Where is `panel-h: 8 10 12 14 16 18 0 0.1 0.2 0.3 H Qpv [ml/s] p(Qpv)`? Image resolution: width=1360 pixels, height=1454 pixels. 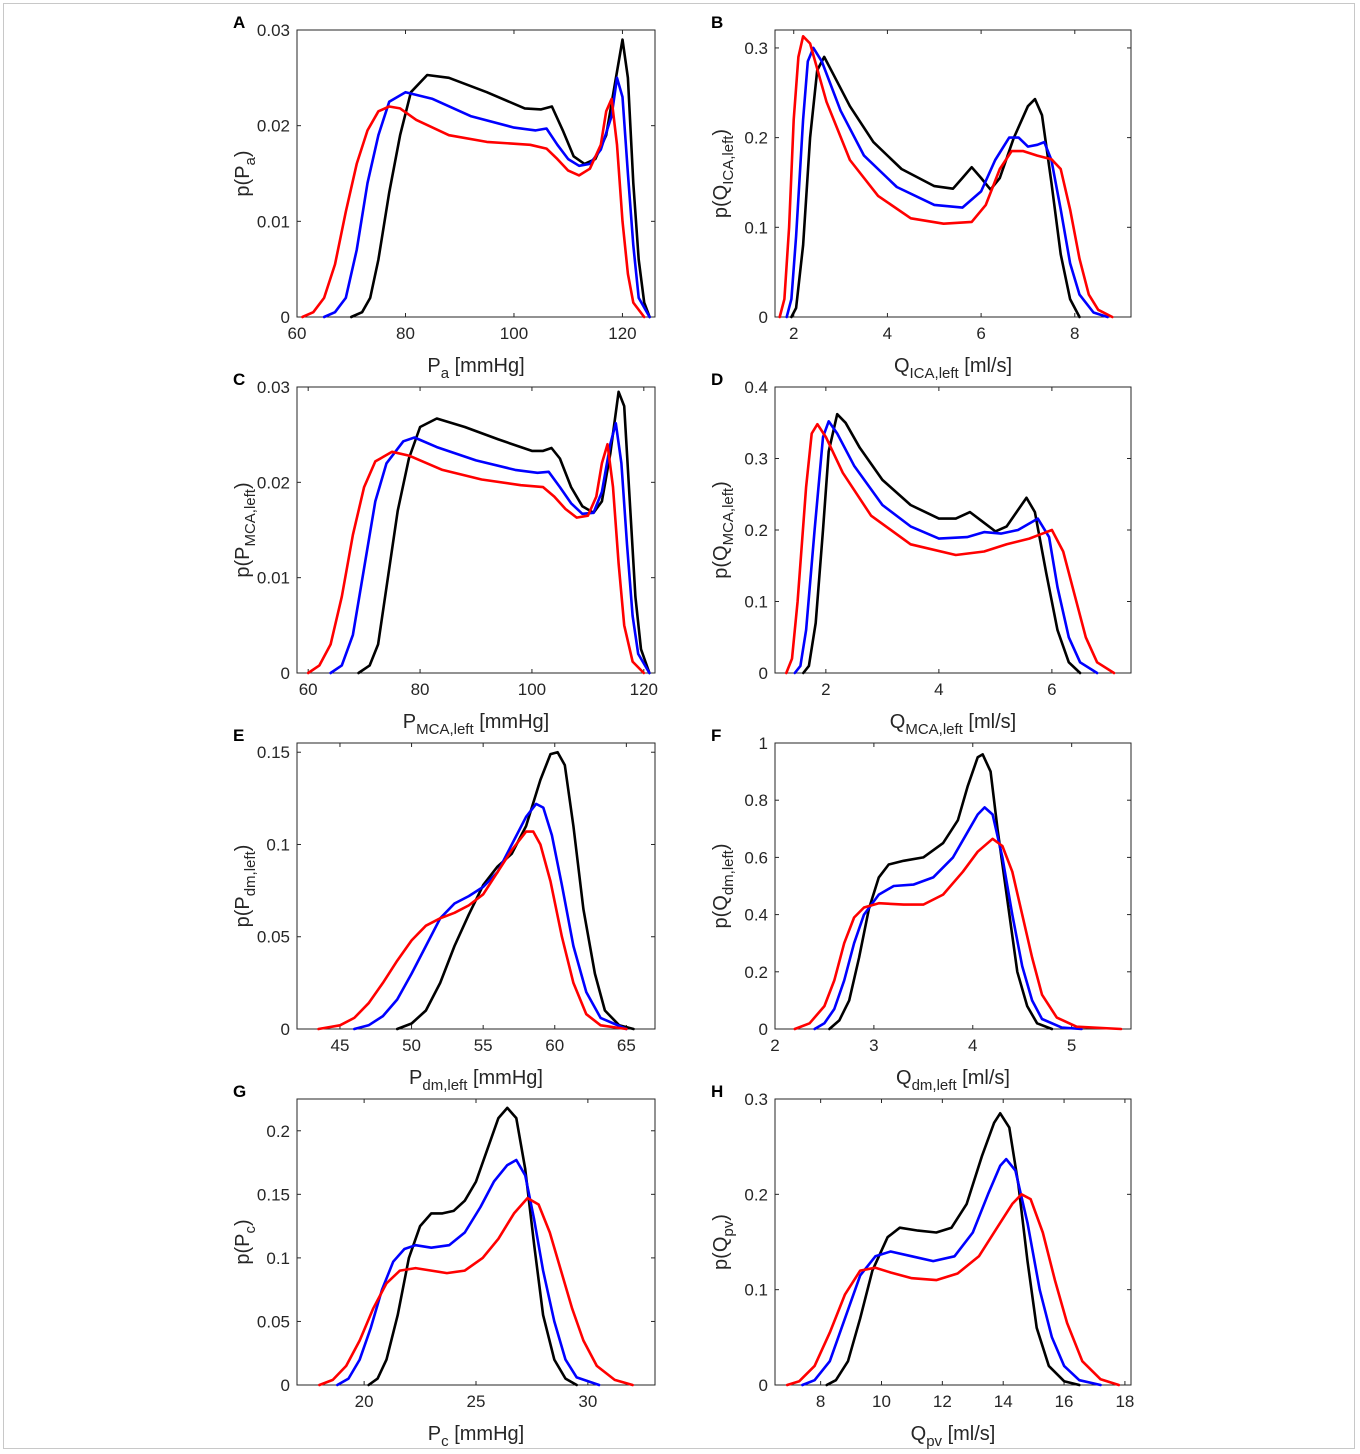 panel-h: 8 10 12 14 16 18 0 0.1 0.2 0.3 H Qpv [ml/s] p(Qpv) is located at coordinates (922, 1266).